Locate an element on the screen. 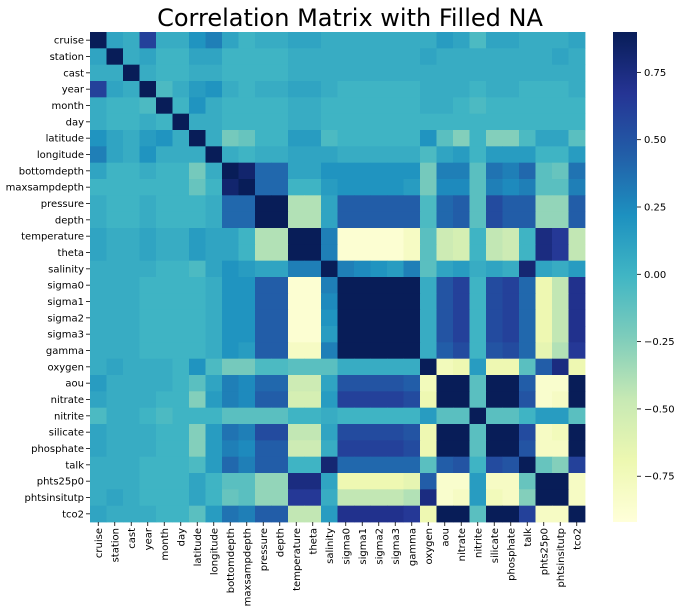  heatmap-cell-bottomdepth-nitrate is located at coordinates (461, 171).